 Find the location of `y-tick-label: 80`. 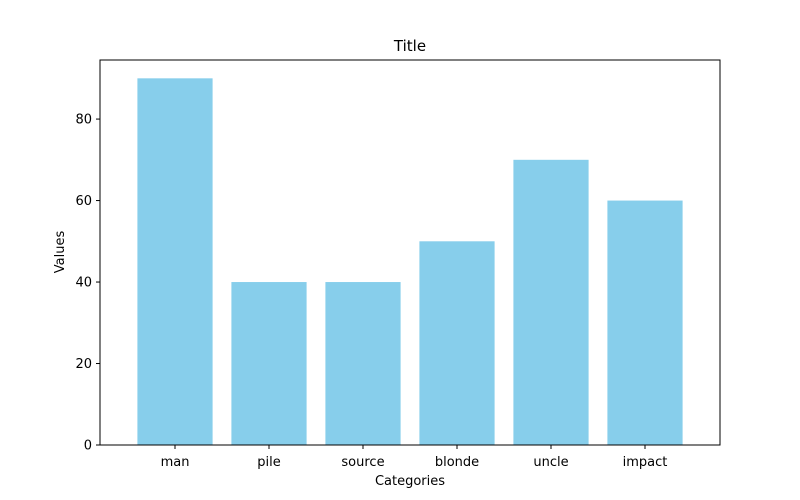

y-tick-label: 80 is located at coordinates (83, 120).